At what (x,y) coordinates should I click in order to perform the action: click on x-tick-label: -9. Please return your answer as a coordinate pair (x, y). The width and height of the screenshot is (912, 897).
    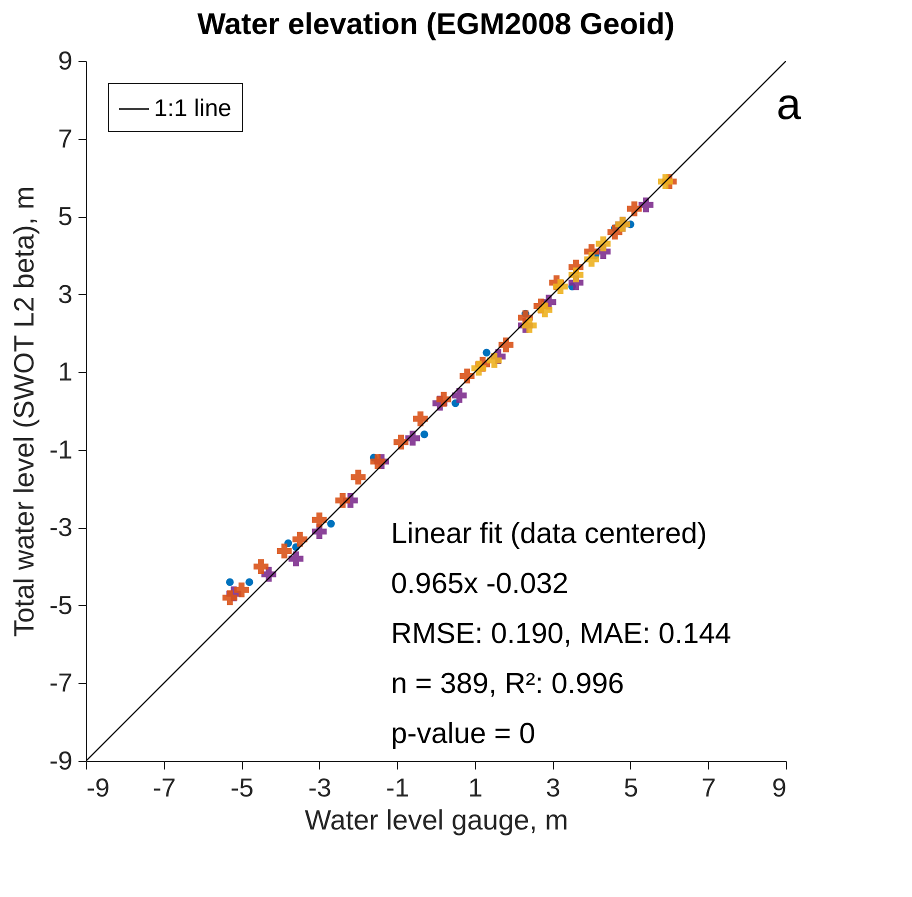
    Looking at the image, I should click on (98, 787).